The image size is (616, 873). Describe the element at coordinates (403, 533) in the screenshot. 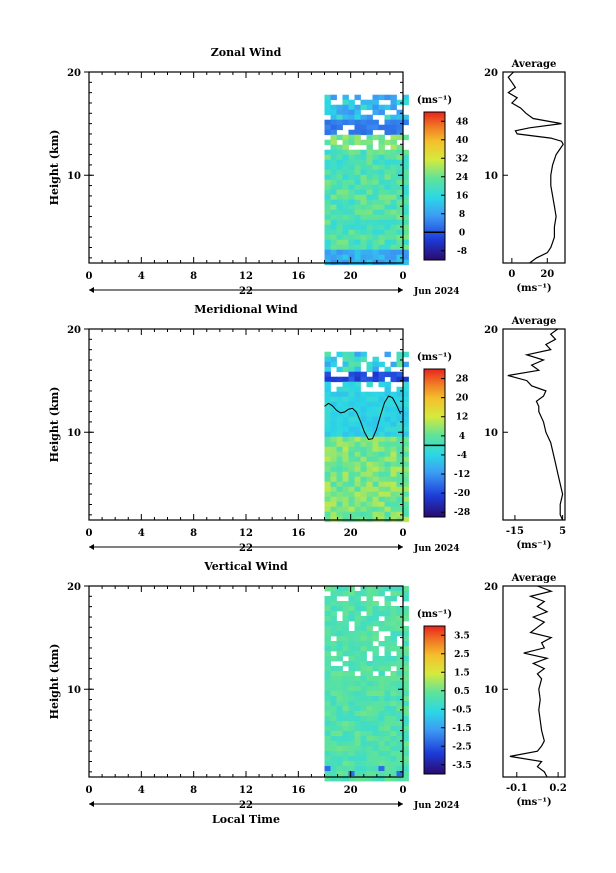

I see `x-tick-label: 0` at that location.